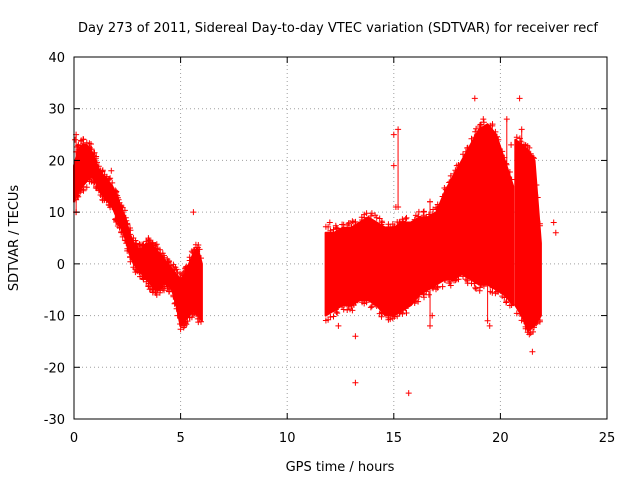 This screenshot has width=640, height=480. What do you see at coordinates (54, 317) in the screenshot?
I see `y-tick-label: -10` at bounding box center [54, 317].